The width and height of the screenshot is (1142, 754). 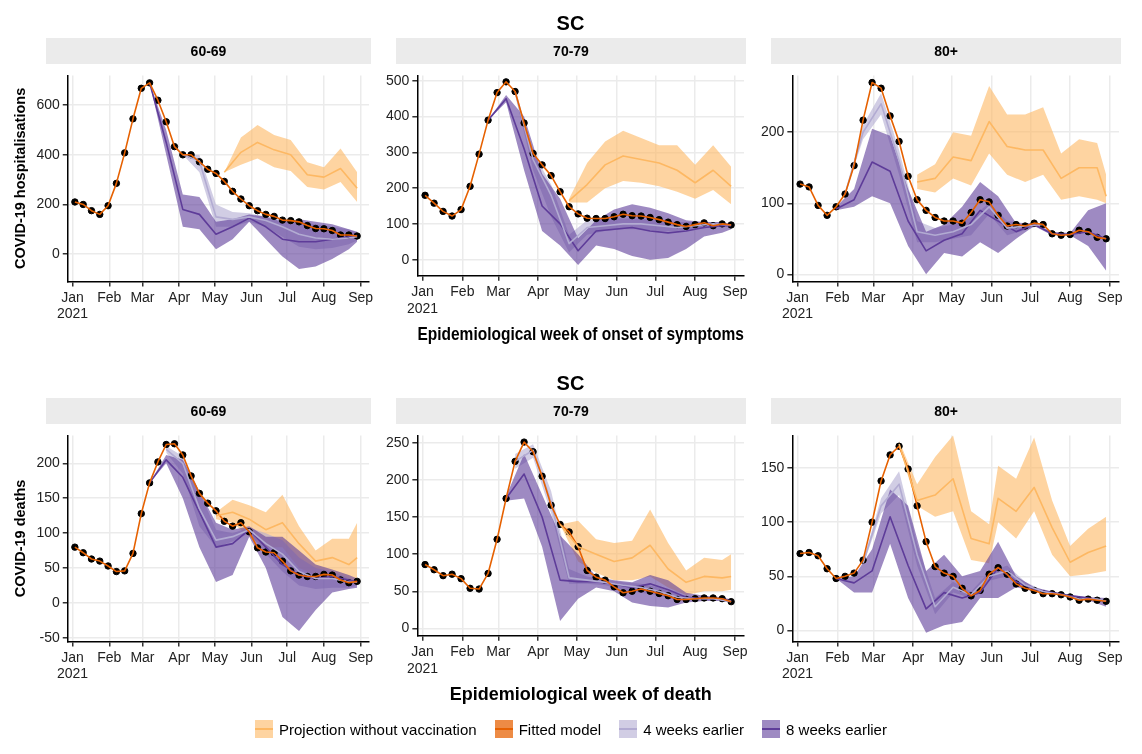 I want to click on legend-label: 4 weeks earlier, so click(x=694, y=729).